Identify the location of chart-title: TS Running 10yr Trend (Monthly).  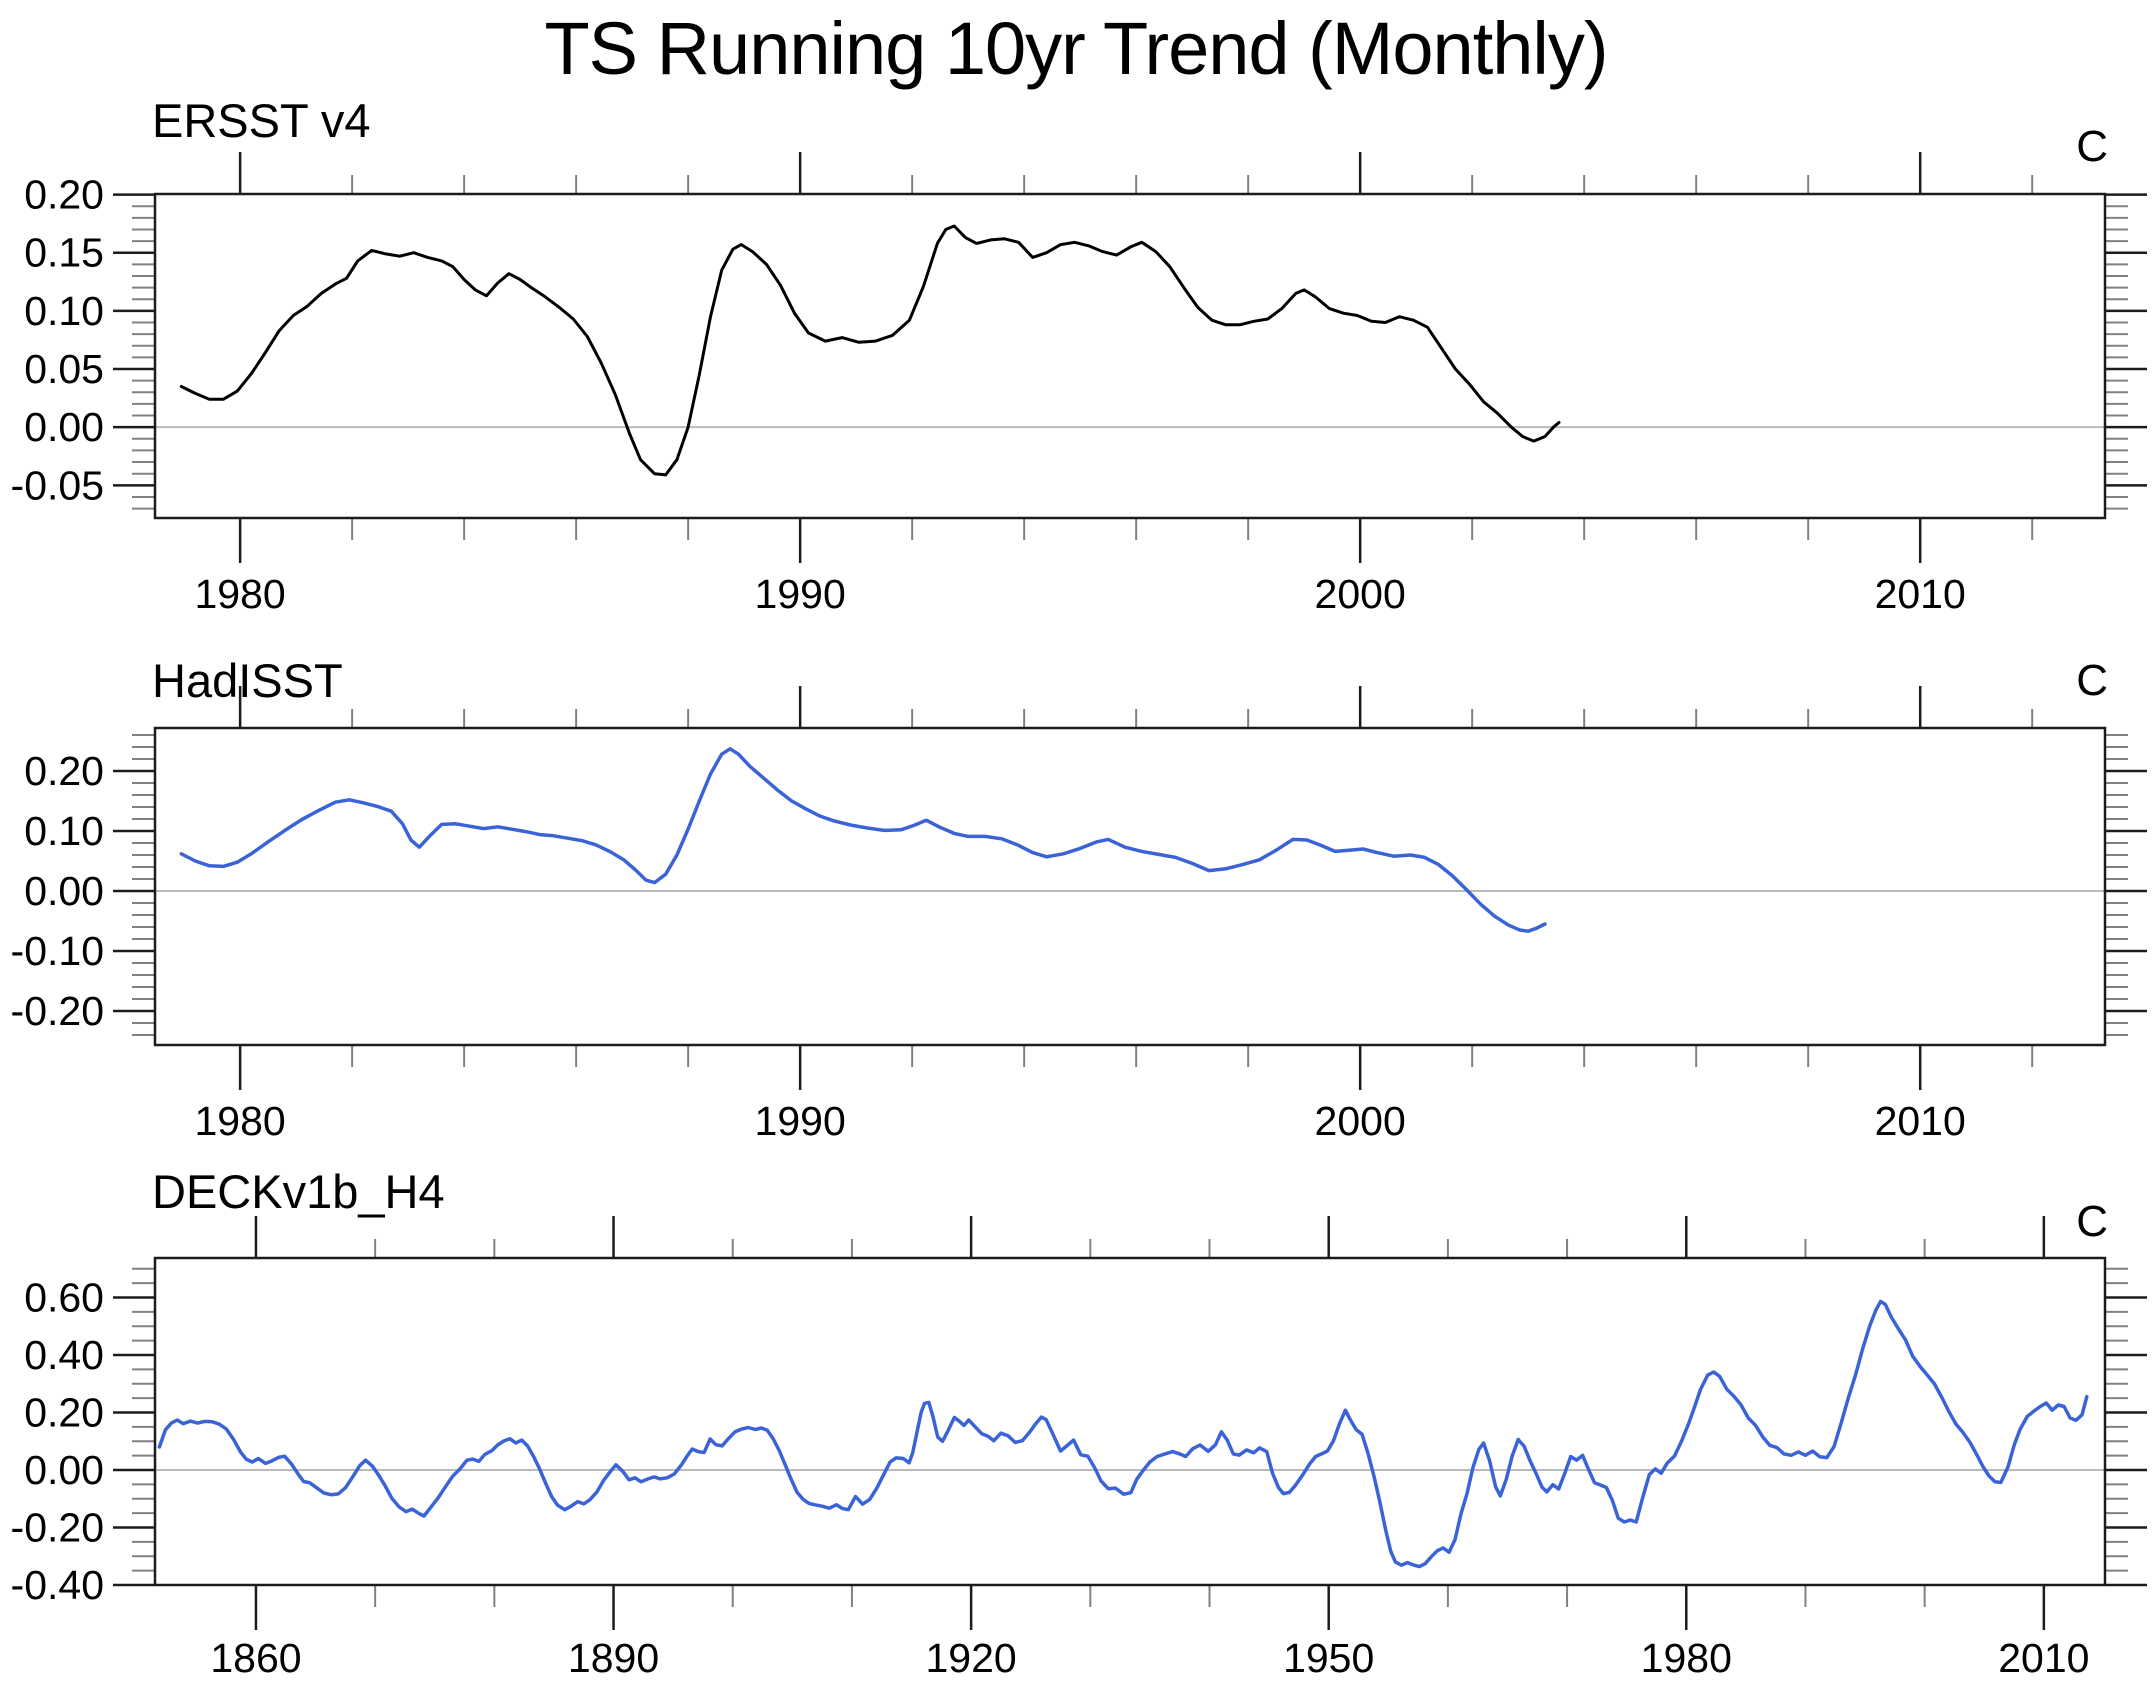
(1076, 48).